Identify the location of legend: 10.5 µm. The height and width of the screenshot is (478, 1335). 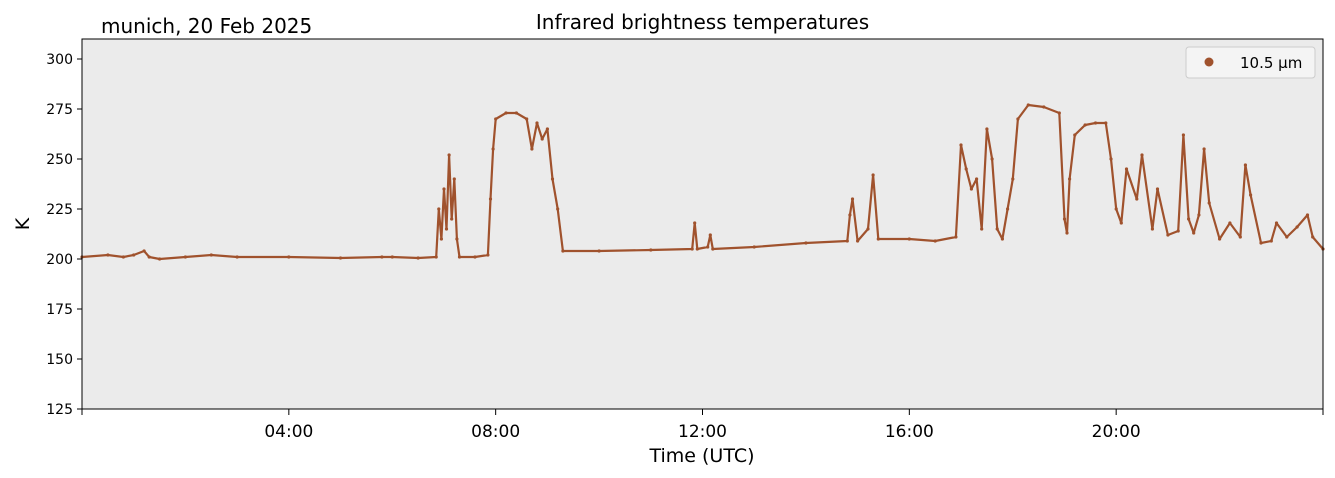
(1250, 62).